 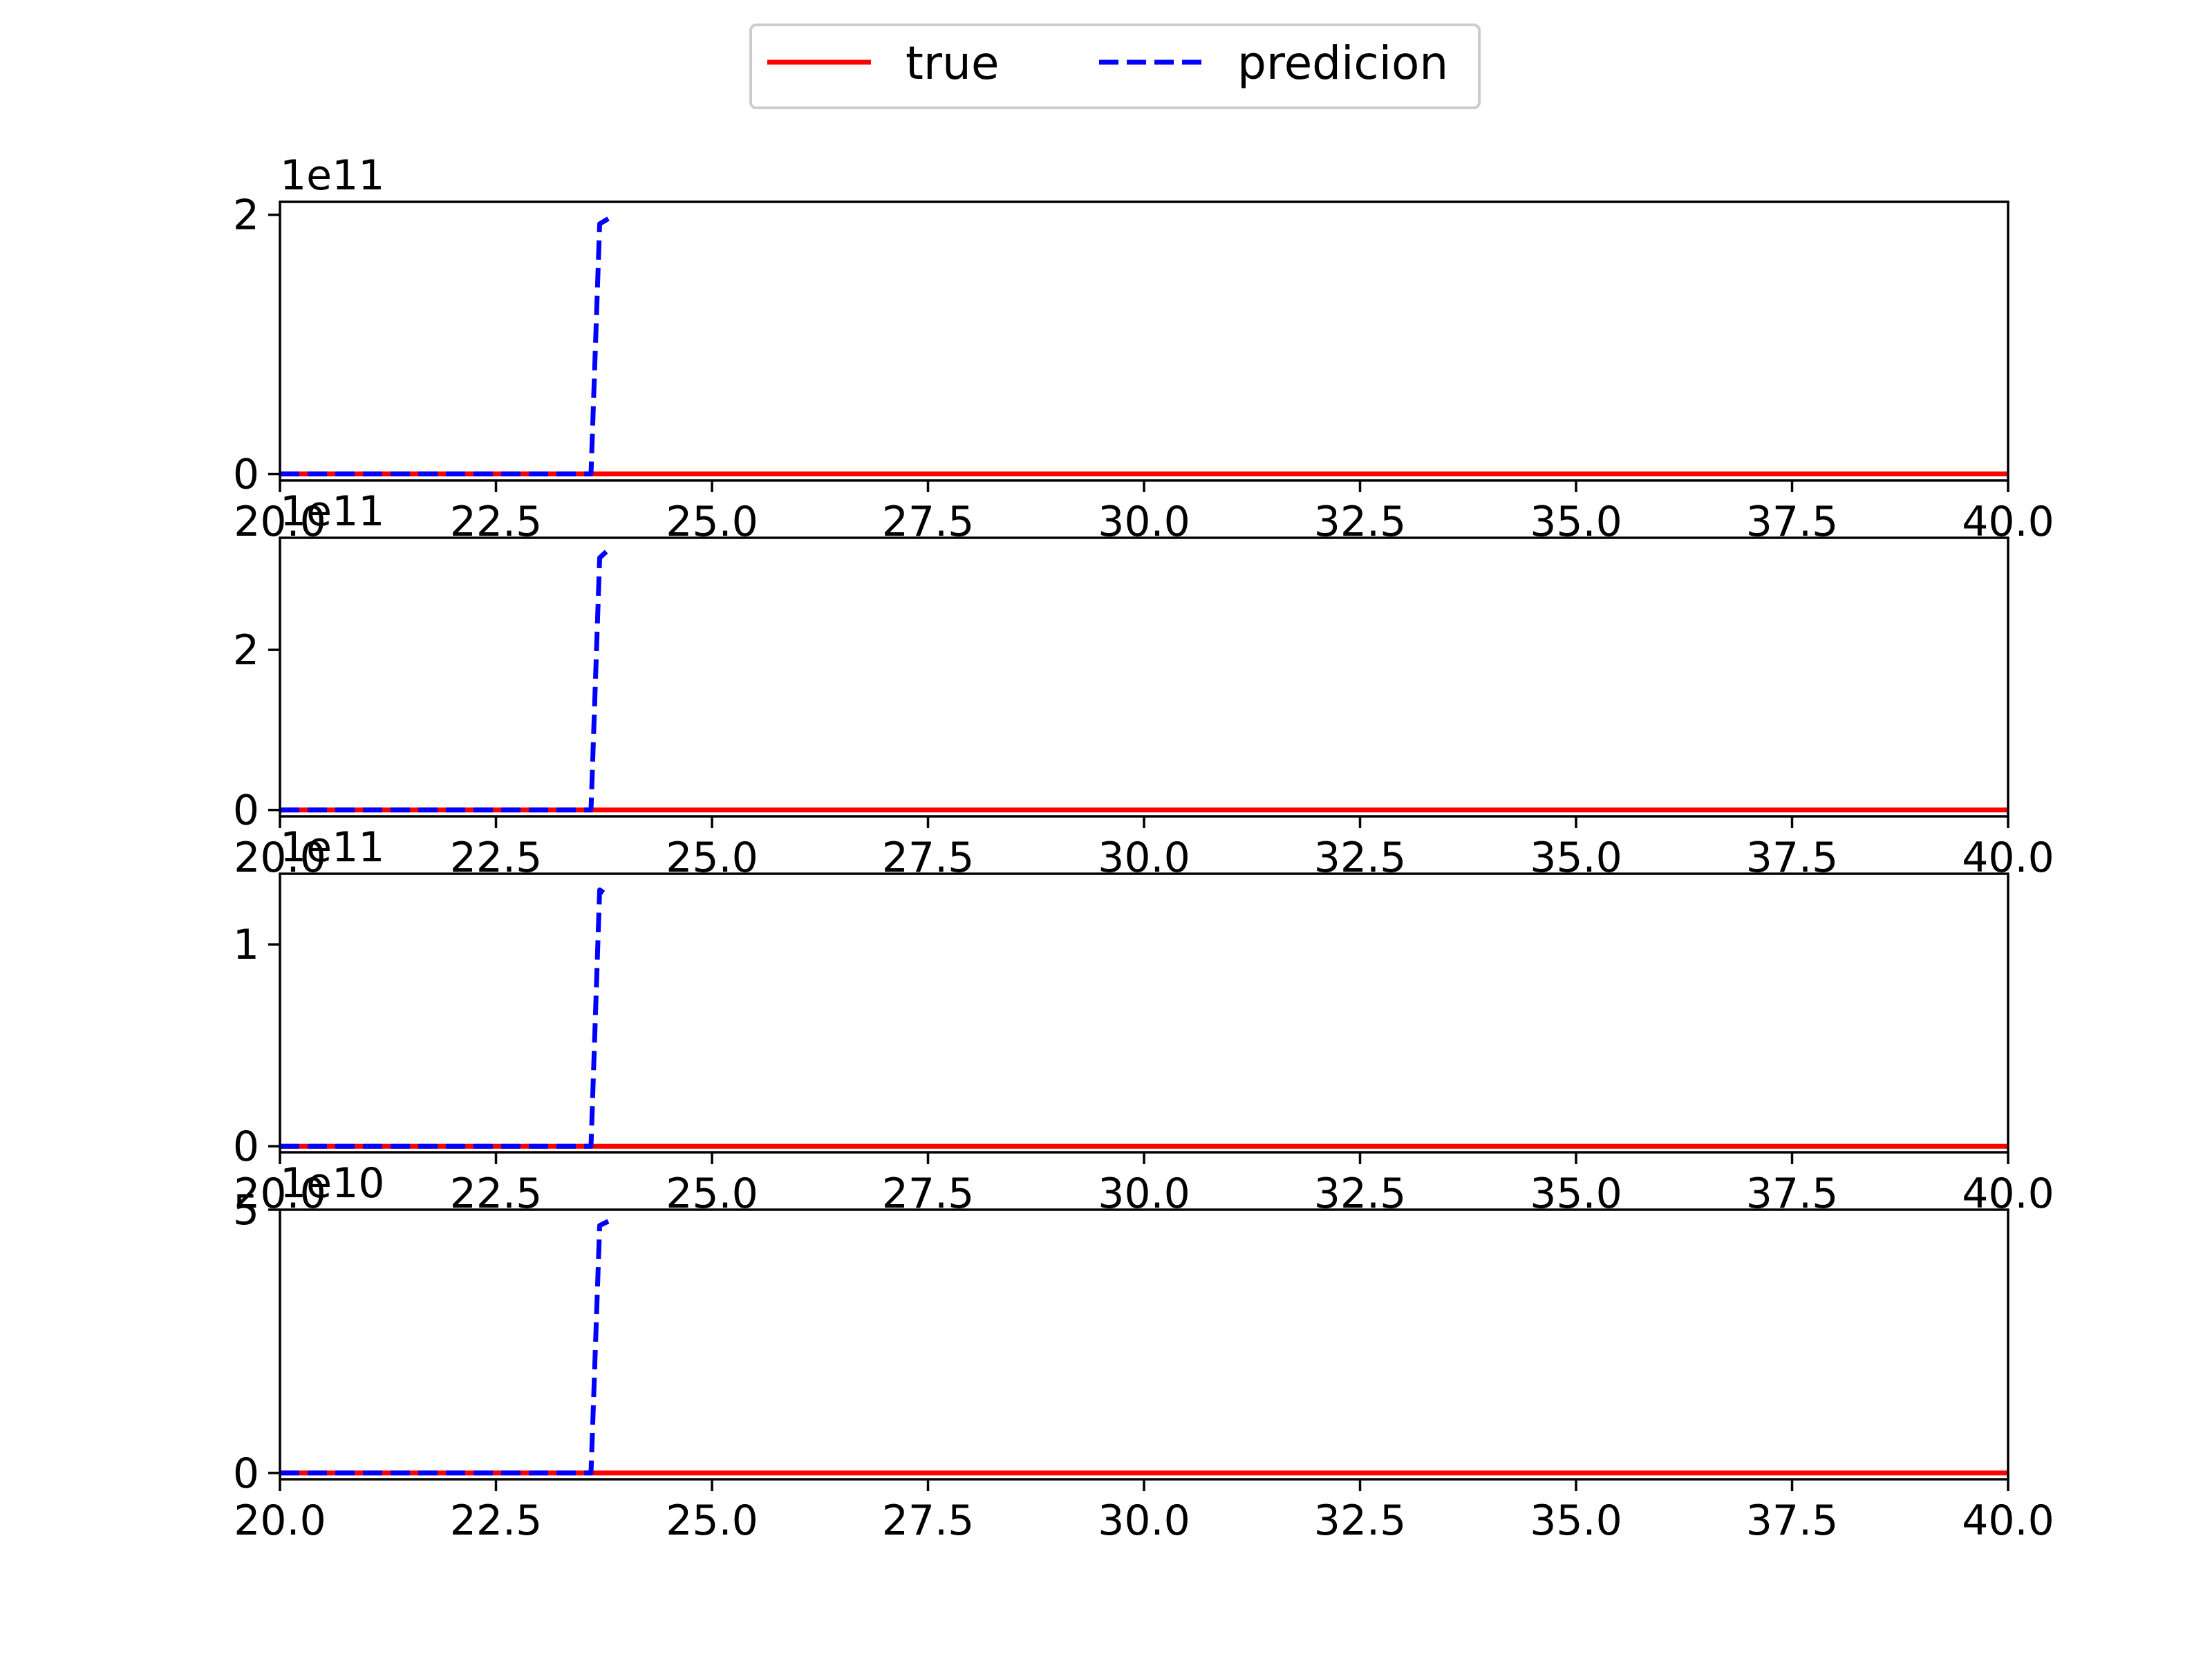 What do you see at coordinates (1793, 1521) in the screenshot?
I see `x-tick-label: 37.5` at bounding box center [1793, 1521].